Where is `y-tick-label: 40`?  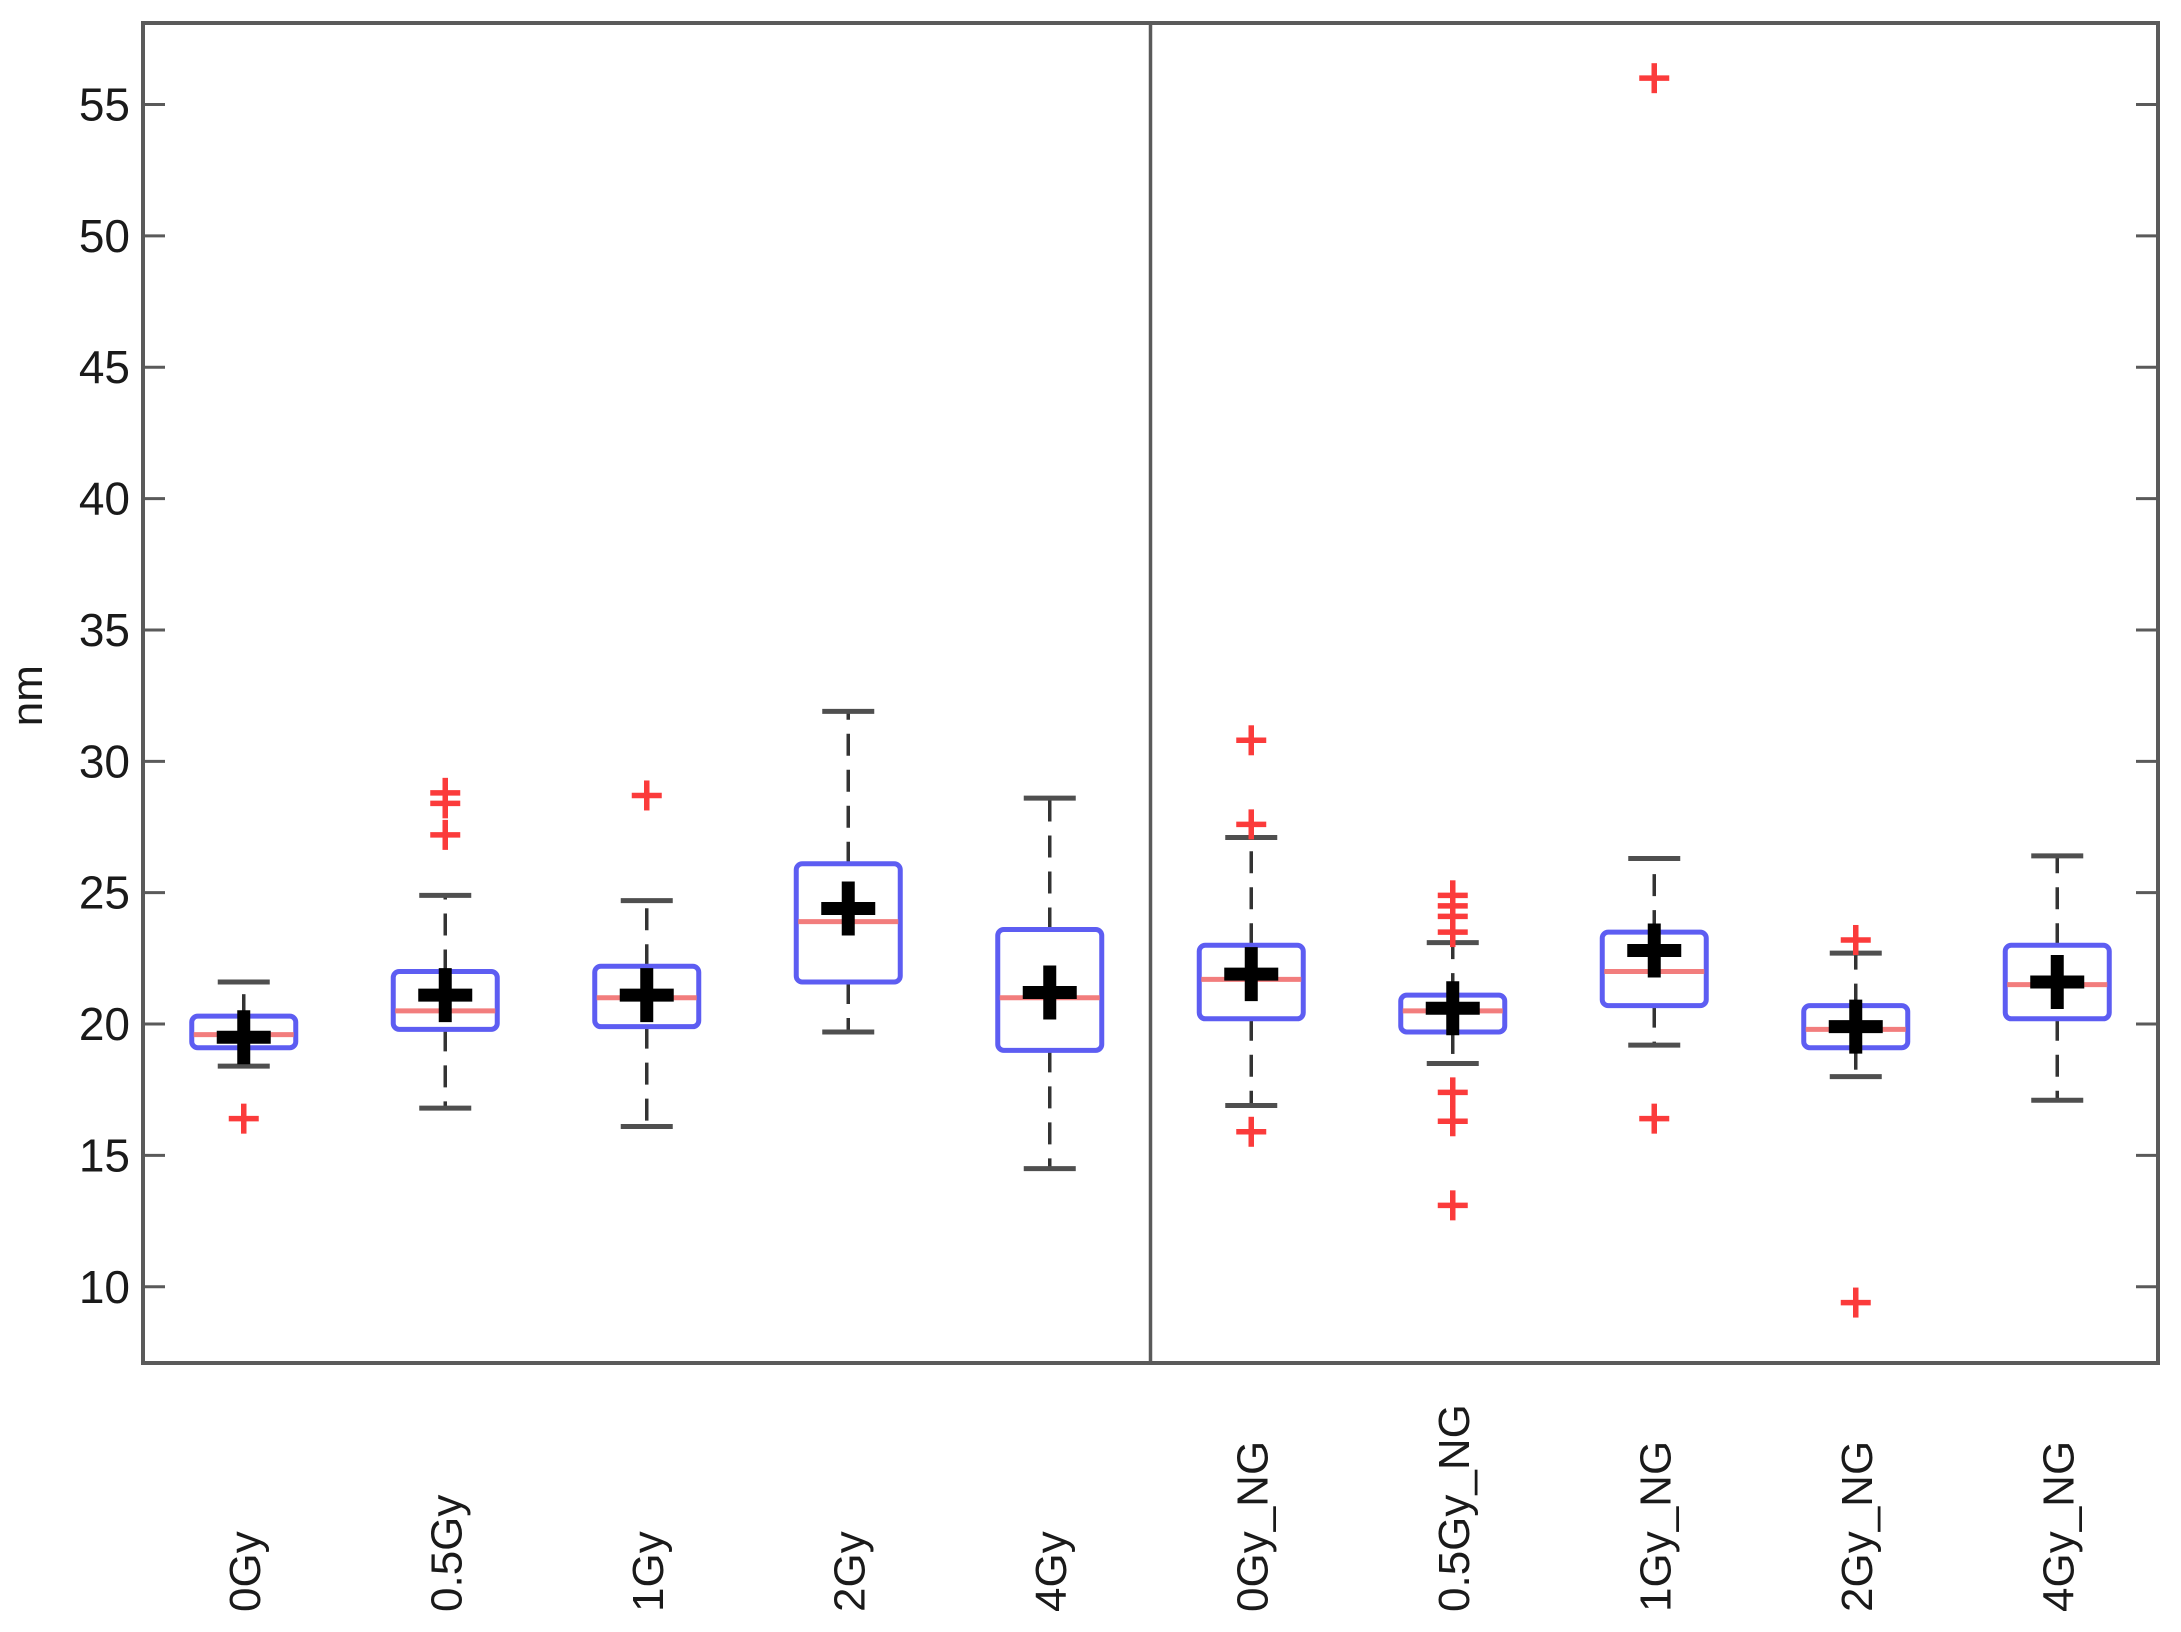
y-tick-label: 40 is located at coordinates (104, 499).